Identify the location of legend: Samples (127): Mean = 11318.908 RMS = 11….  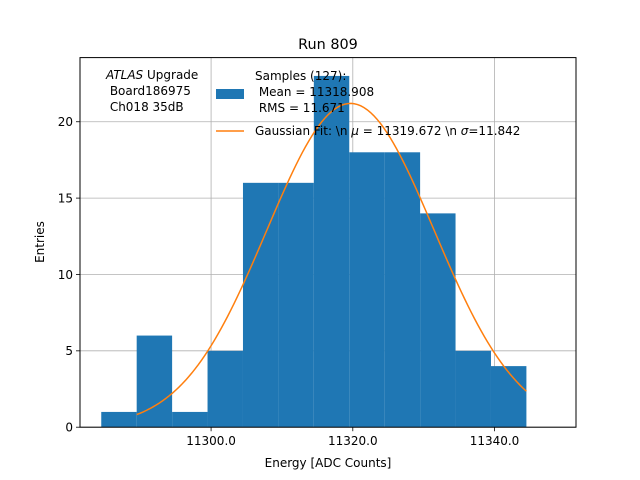
(368, 103).